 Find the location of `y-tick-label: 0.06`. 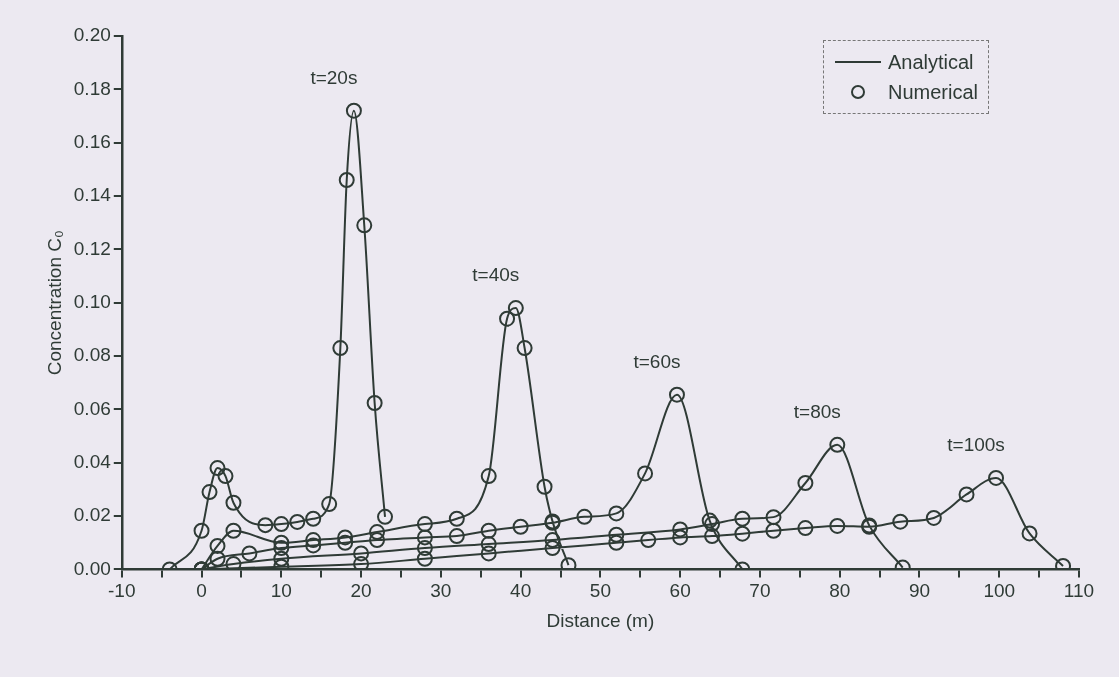

y-tick-label: 0.06 is located at coordinates (92, 408).